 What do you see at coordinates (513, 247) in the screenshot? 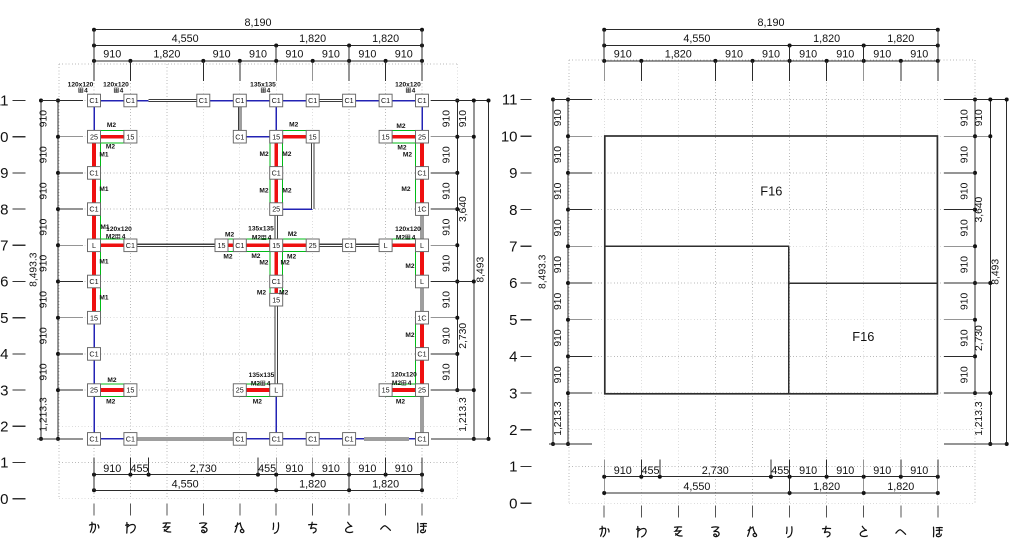
I see `svg-text: 7` at bounding box center [513, 247].